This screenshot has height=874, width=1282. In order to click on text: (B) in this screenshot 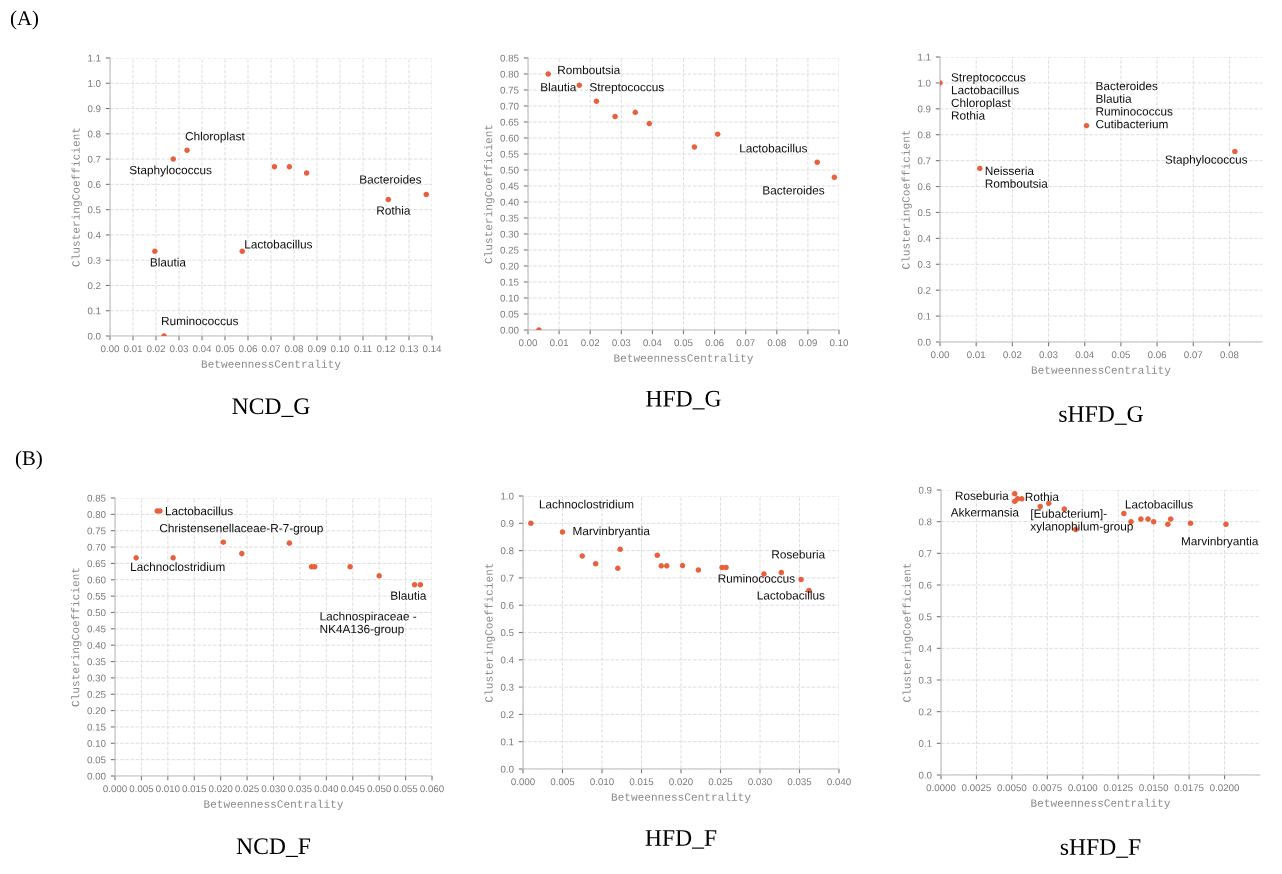, I will do `click(28, 460)`.